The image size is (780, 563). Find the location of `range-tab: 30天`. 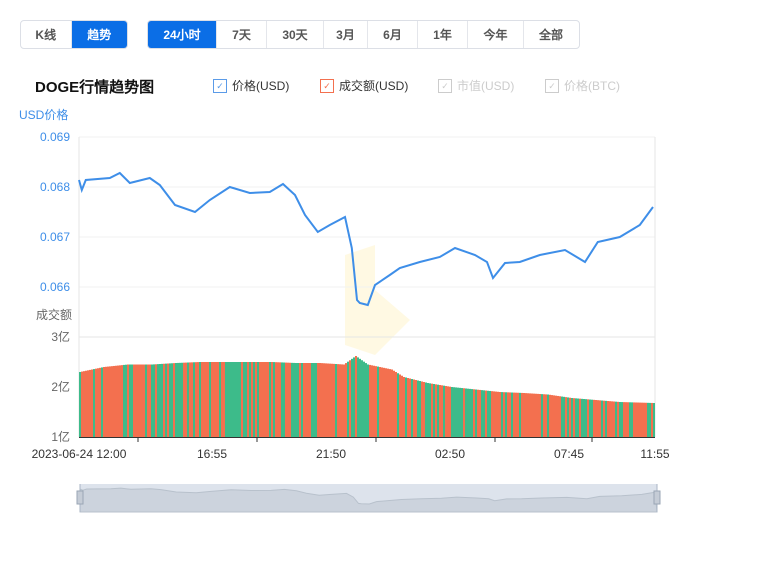

range-tab: 30天 is located at coordinates (295, 34).